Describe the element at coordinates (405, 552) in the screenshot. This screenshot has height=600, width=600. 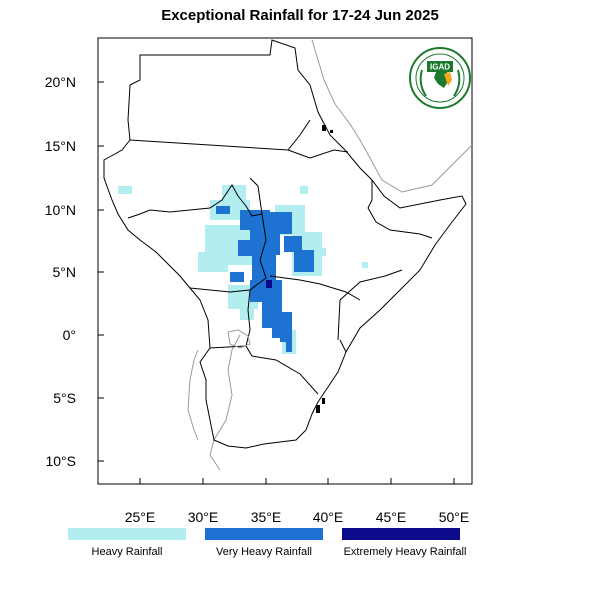
I see `legend-label-extremely-heavy: Extremely Heavy Rainfall` at that location.